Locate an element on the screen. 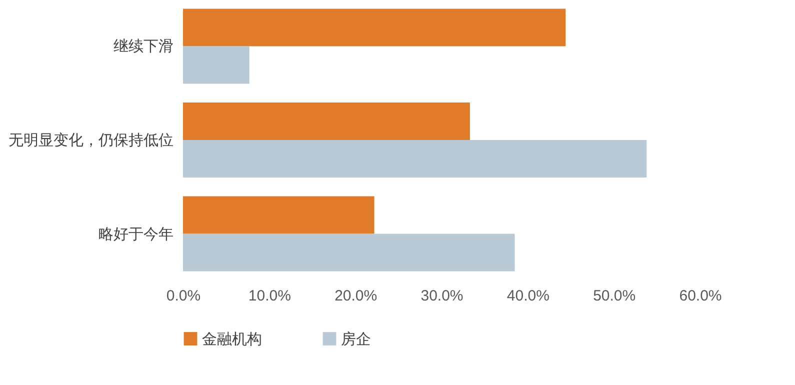  y-tick-label: 无明显变化，仍保持低位 is located at coordinates (91, 140).